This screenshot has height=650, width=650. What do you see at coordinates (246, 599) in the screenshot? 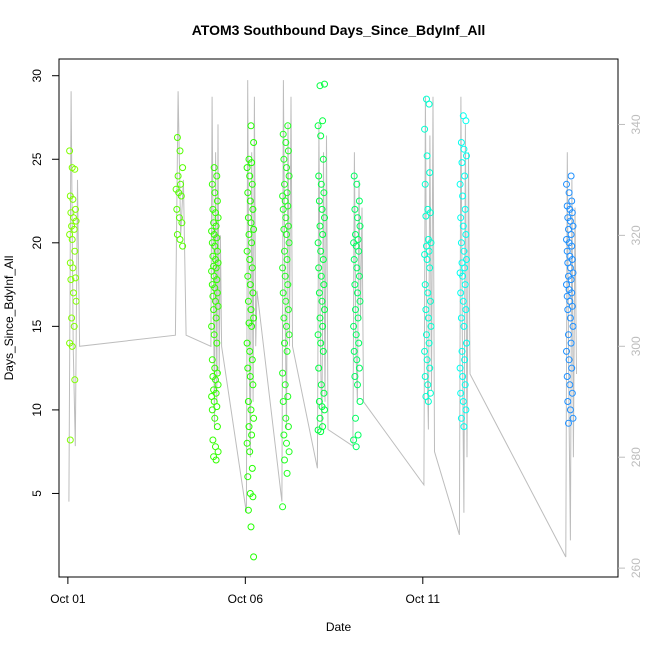
I see `x-tick-label: Oct 06` at bounding box center [246, 599].